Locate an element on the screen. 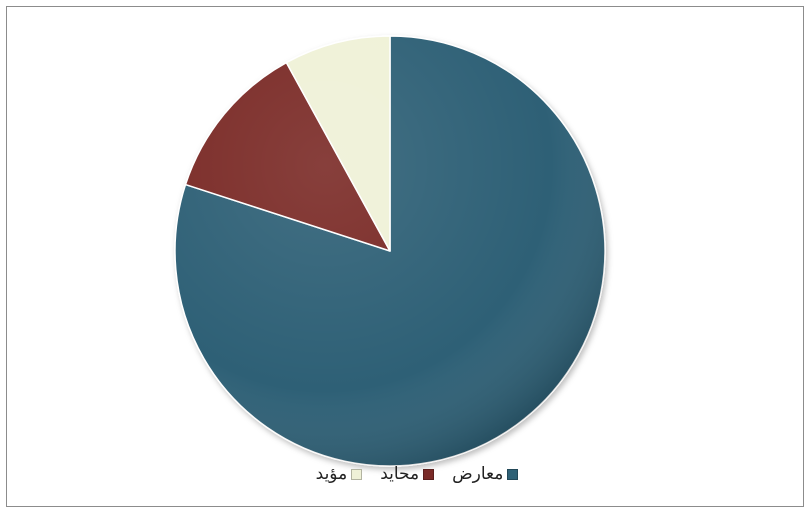 This screenshot has width=810, height=513. legend-item-opposed: معارض is located at coordinates (485, 474).